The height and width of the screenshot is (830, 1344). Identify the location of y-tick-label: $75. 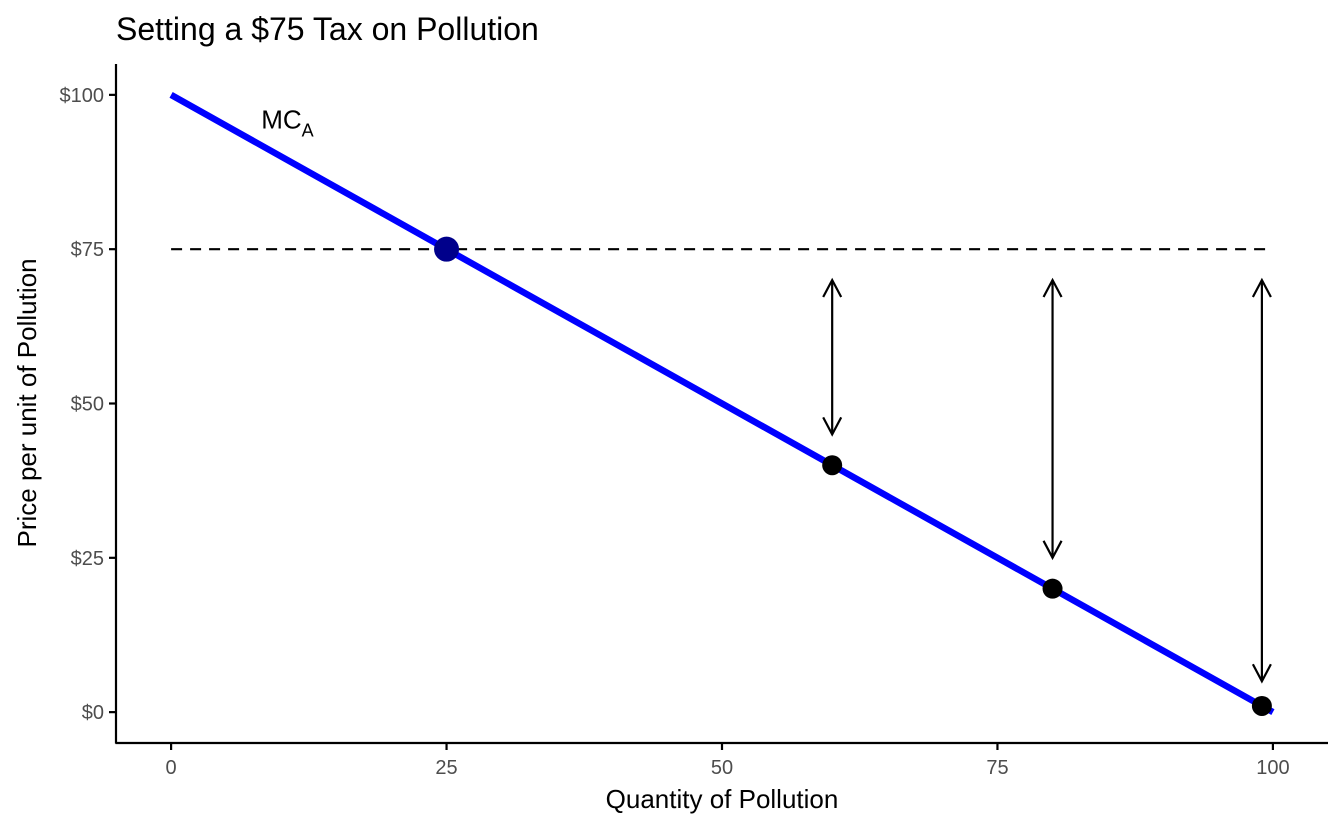
(87, 250).